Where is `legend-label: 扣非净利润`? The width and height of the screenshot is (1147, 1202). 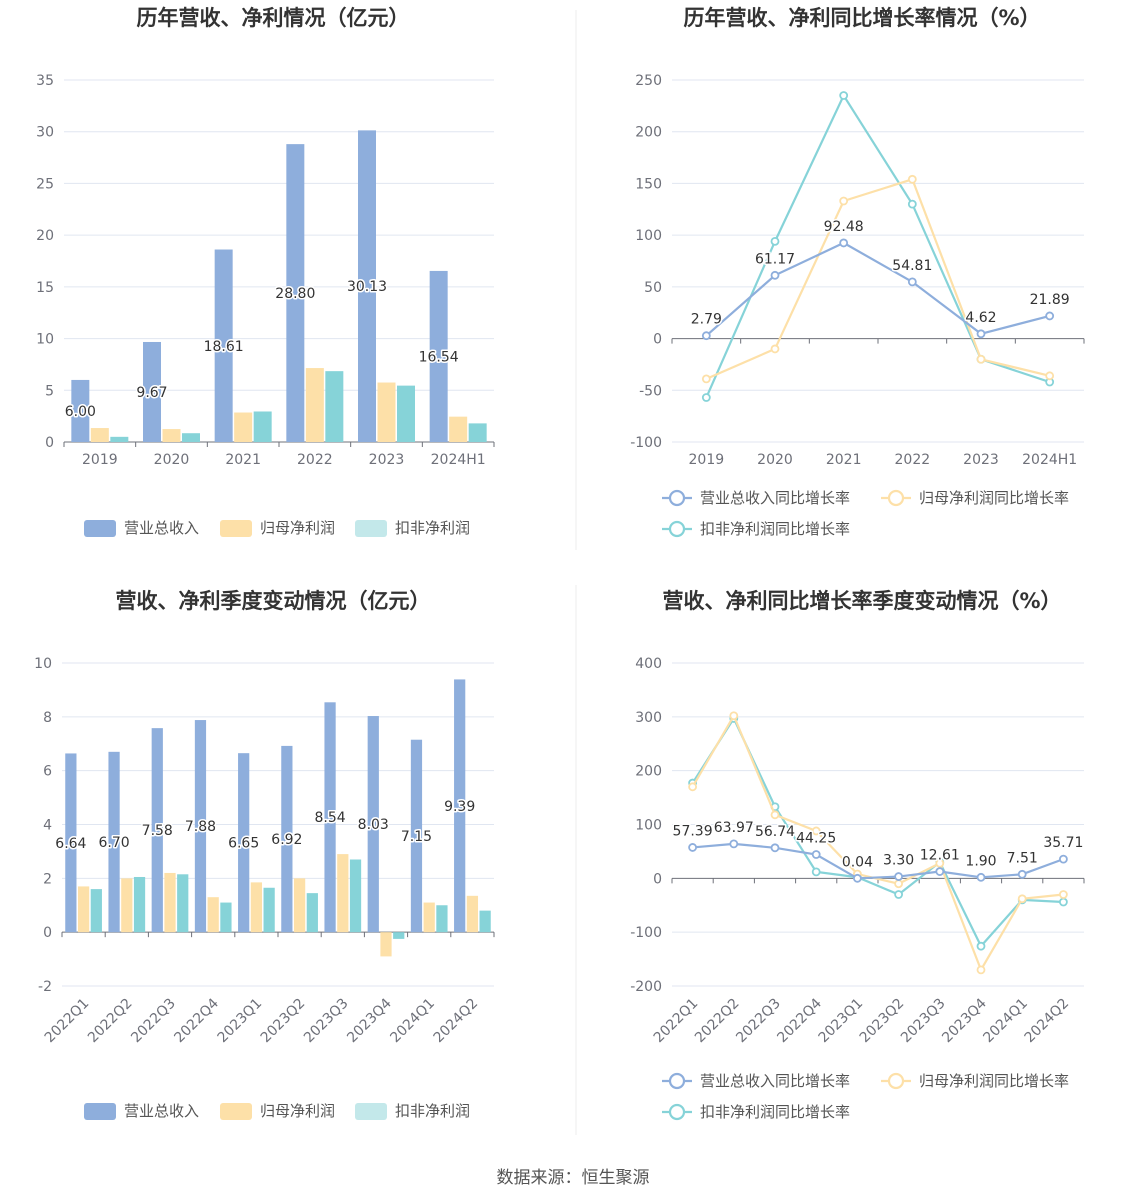 legend-label: 扣非净利润 is located at coordinates (432, 1111).